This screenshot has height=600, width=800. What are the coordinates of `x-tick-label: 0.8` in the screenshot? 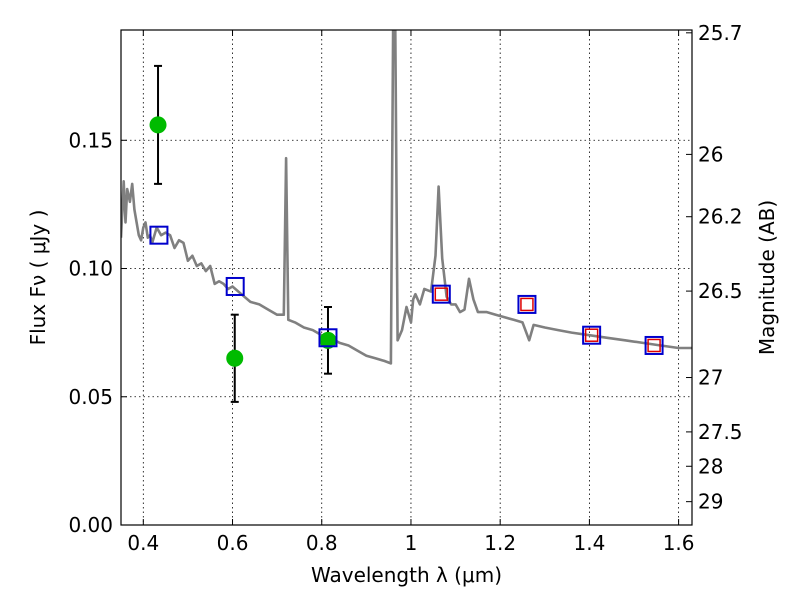 It's located at (322, 543).